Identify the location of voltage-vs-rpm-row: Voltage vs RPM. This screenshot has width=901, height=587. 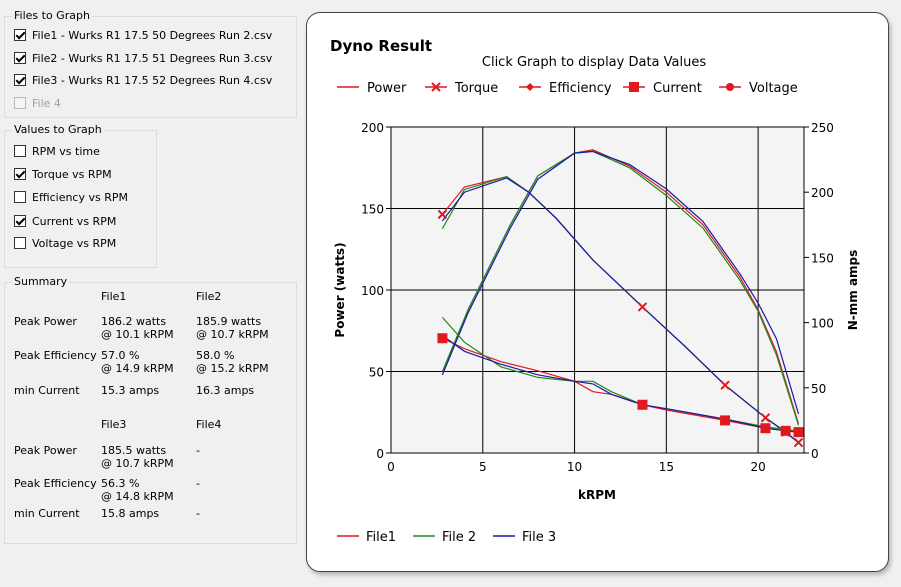
(65, 243).